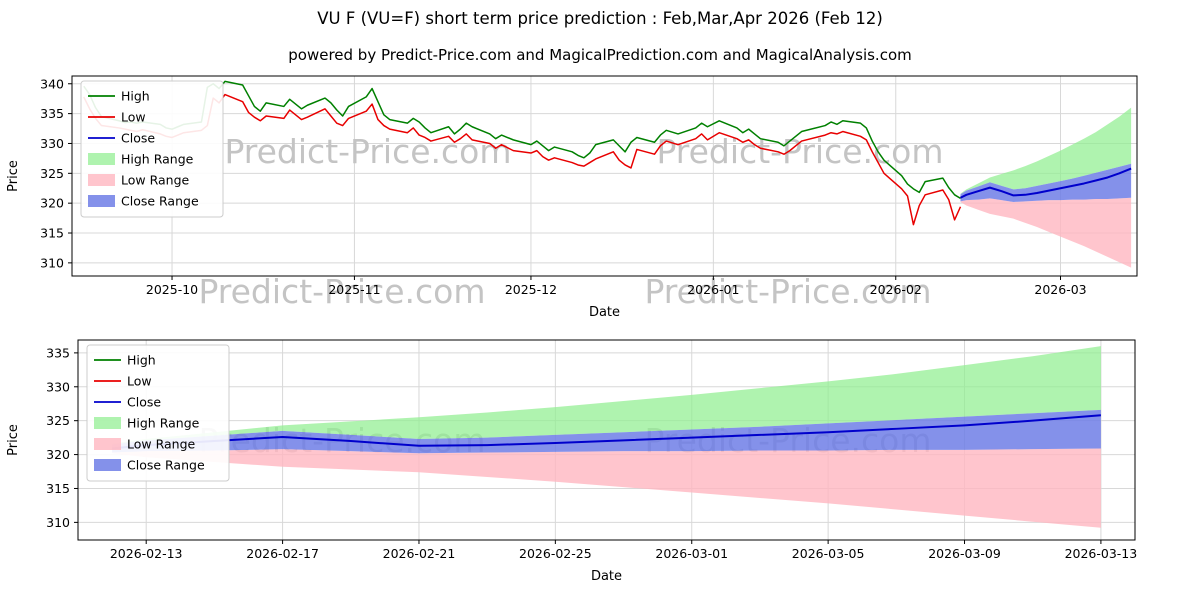 Image resolution: width=1200 pixels, height=600 pixels. What do you see at coordinates (146, 553) in the screenshot?
I see `x-tick-label: 2026-02-13` at bounding box center [146, 553].